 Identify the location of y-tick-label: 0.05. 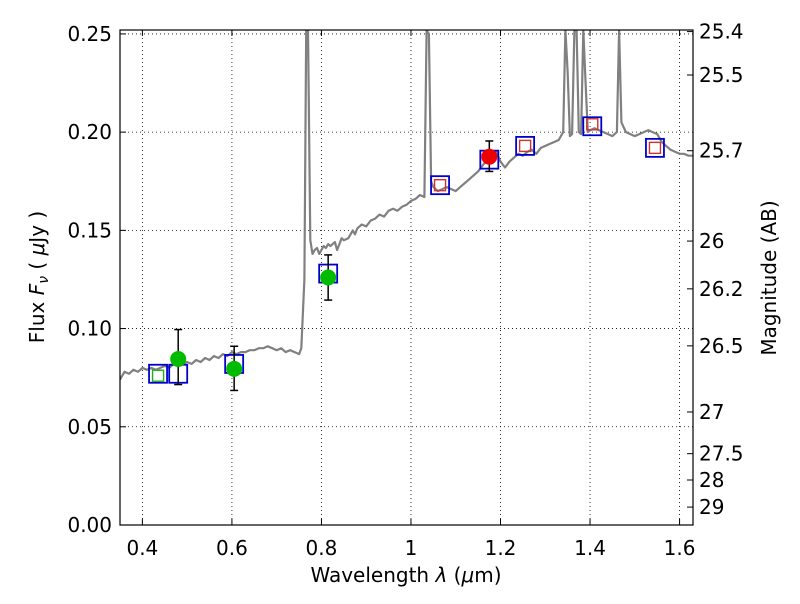
(89, 427).